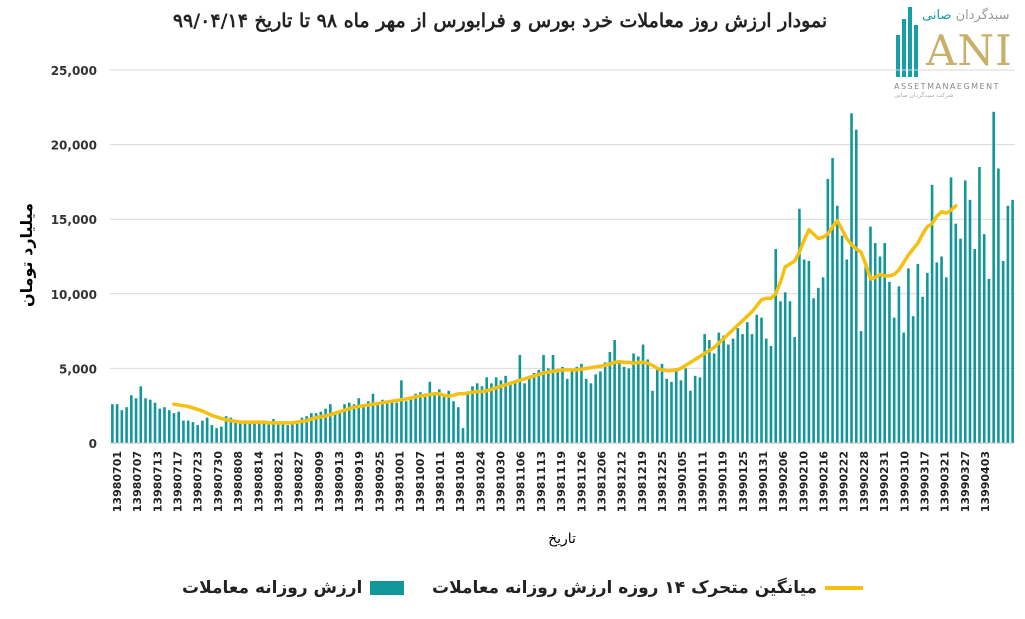 Image resolution: width=1025 pixels, height=619 pixels. I want to click on x-tick-label: 13980814, so click(258, 482).